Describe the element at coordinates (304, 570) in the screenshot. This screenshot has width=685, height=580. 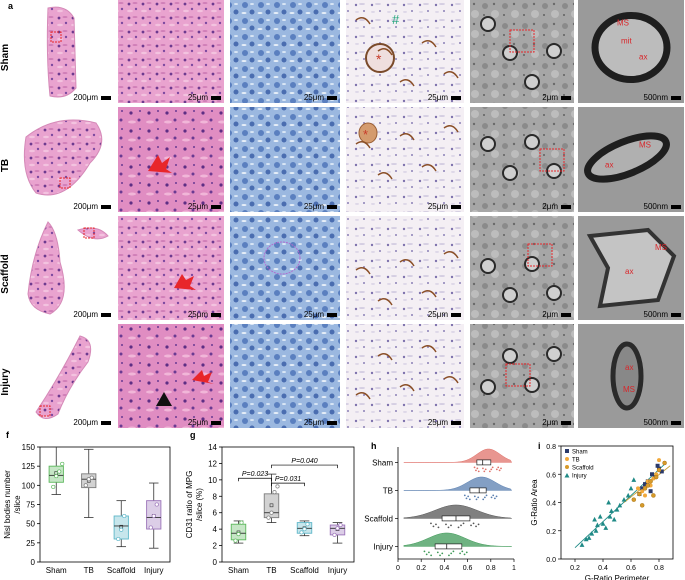
I see `x-tick-label: Scaffold` at that location.